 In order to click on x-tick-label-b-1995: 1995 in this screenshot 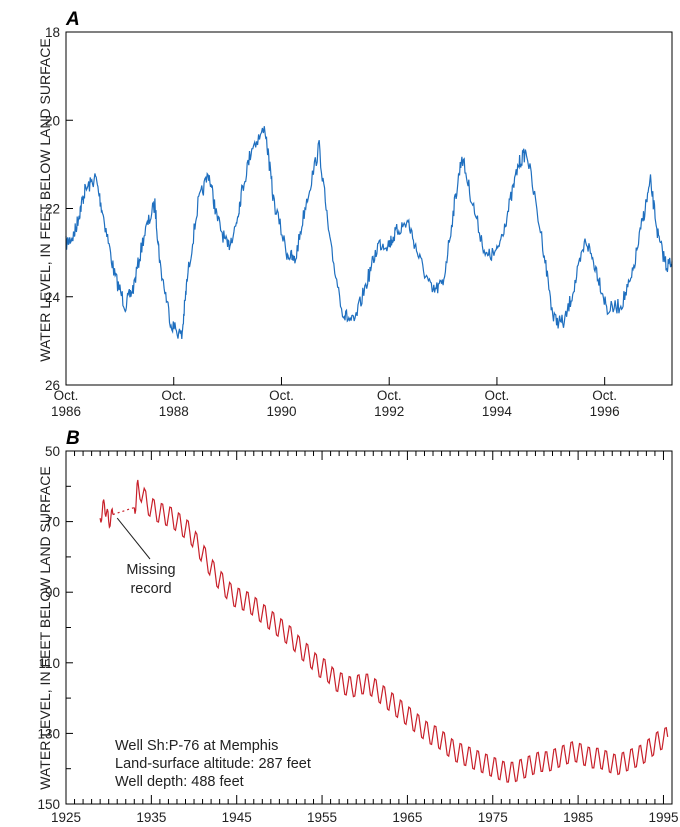, I will do `click(663, 817)`.